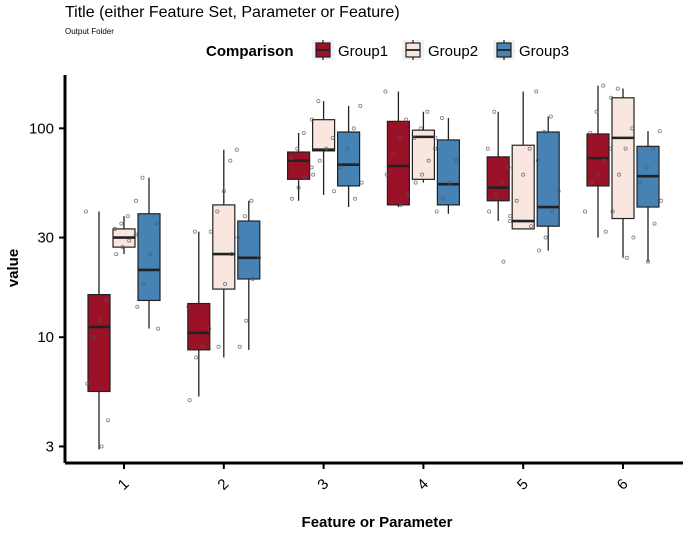 This screenshot has width=693, height=547. I want to click on x-tick-label: 2, so click(223, 485).